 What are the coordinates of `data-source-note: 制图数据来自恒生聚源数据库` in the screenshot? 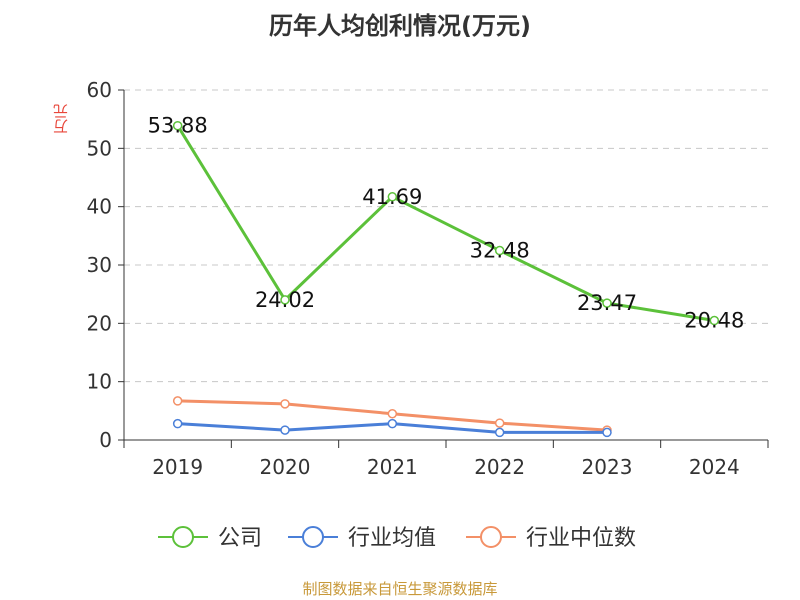 It's located at (400, 589).